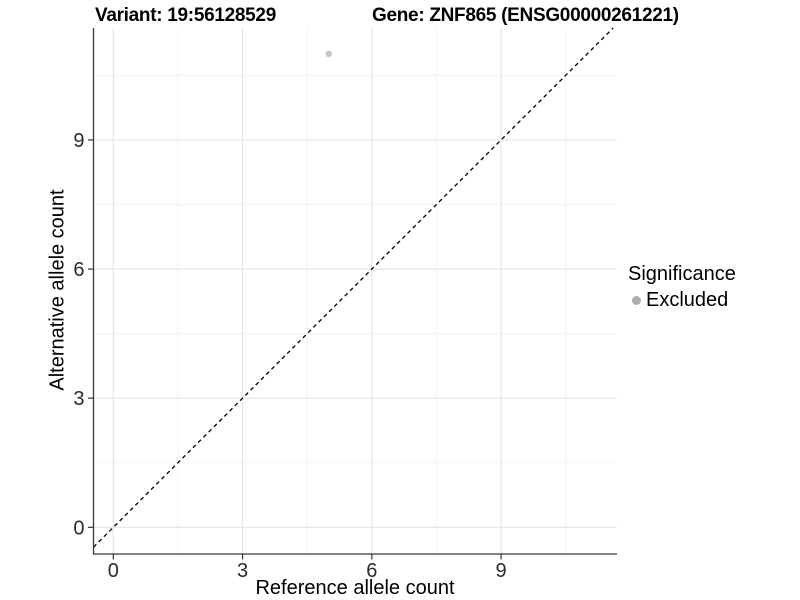  I want to click on x-tick-label: 6, so click(371, 571).